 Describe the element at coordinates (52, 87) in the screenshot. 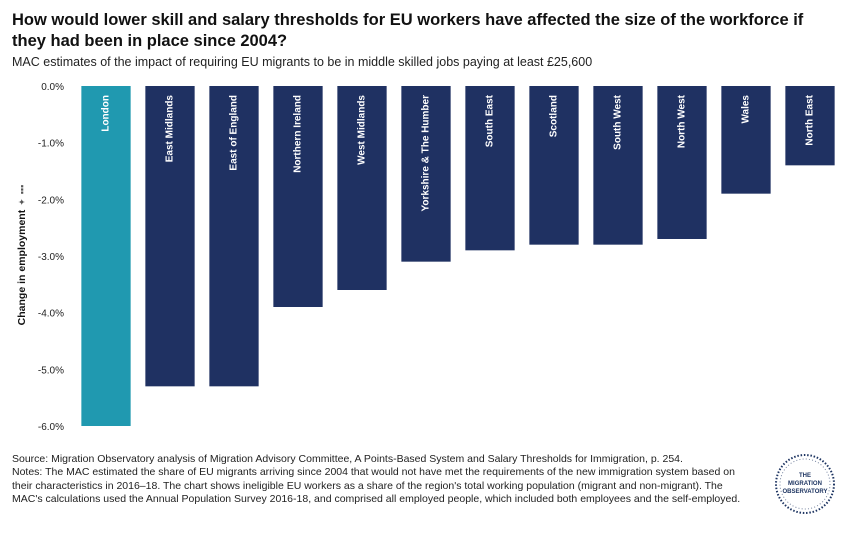

I see `y-tick-label: 0.0%` at that location.